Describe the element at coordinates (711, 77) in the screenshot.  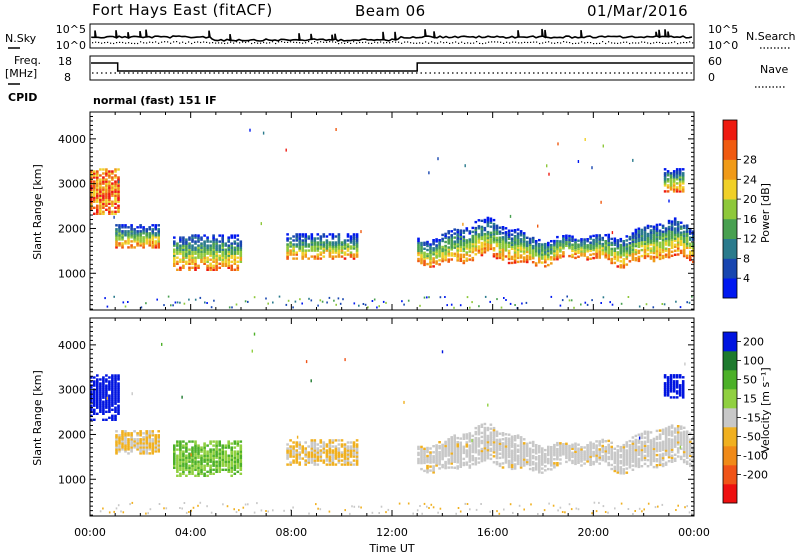
I see `nave-tick-bottom: 0` at that location.